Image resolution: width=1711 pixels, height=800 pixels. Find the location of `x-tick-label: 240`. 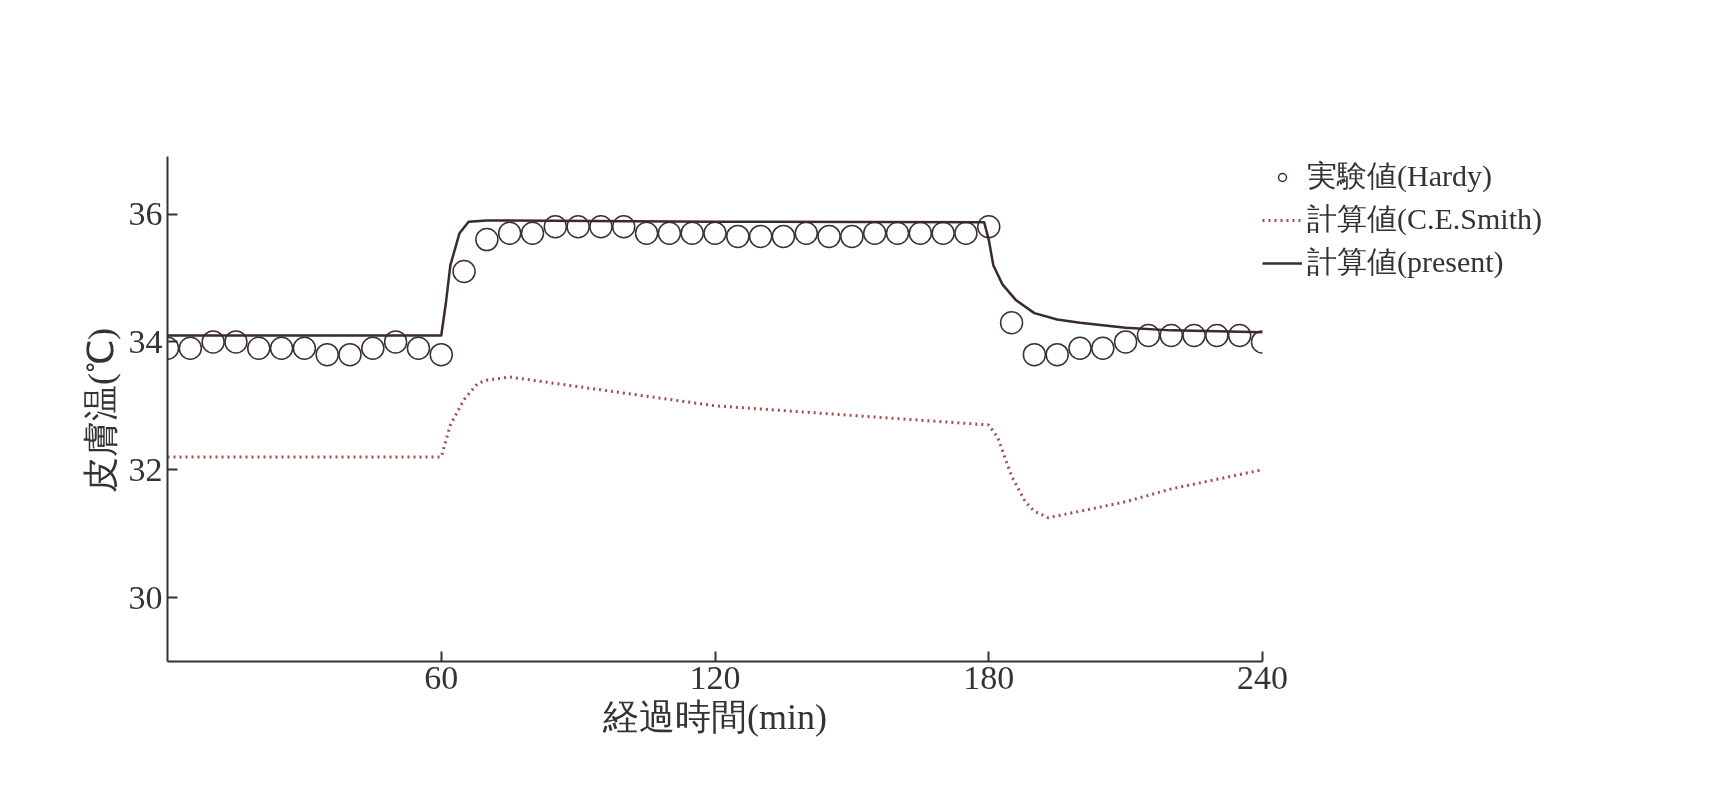

x-tick-label: 240 is located at coordinates (1262, 677).